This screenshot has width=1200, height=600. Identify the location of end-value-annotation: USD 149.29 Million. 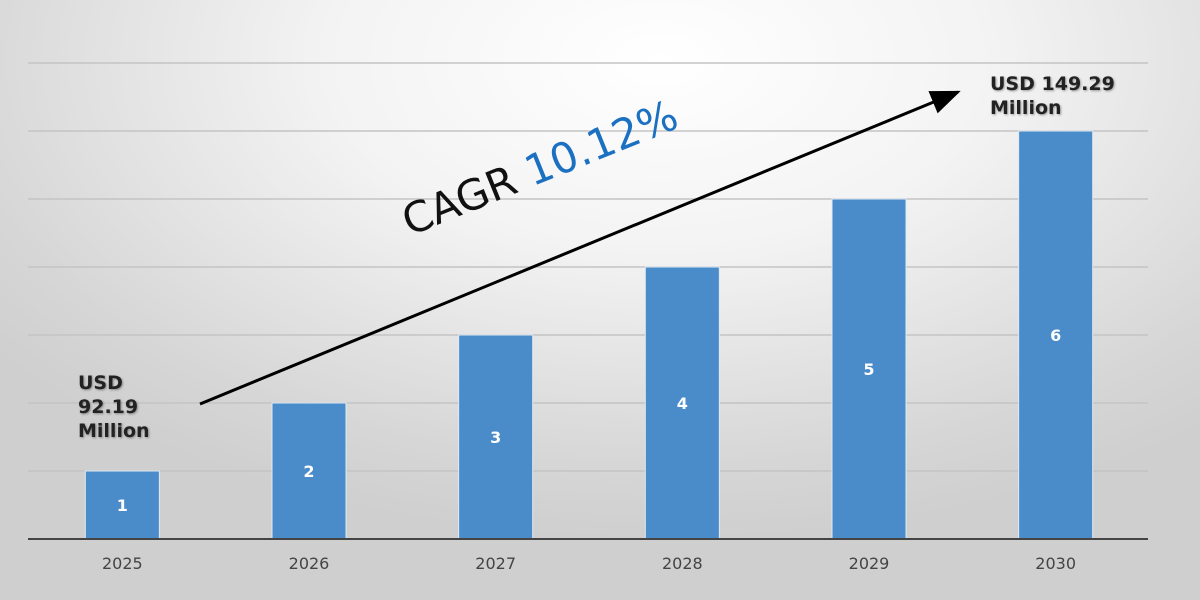
(1052, 97).